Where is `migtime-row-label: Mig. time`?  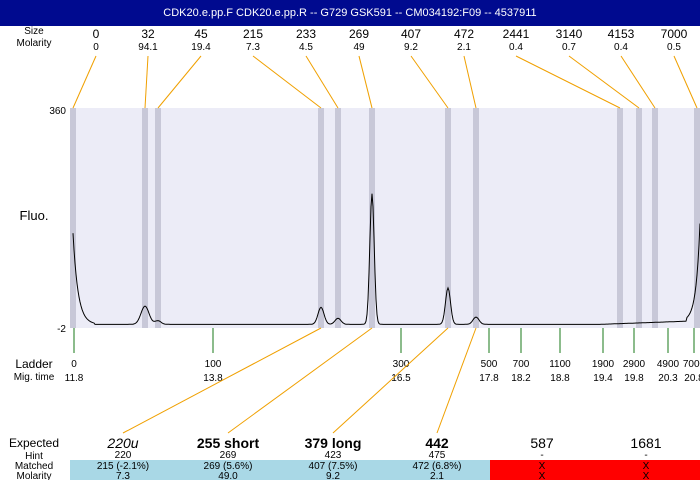 migtime-row-label: Mig. time is located at coordinates (34, 377).